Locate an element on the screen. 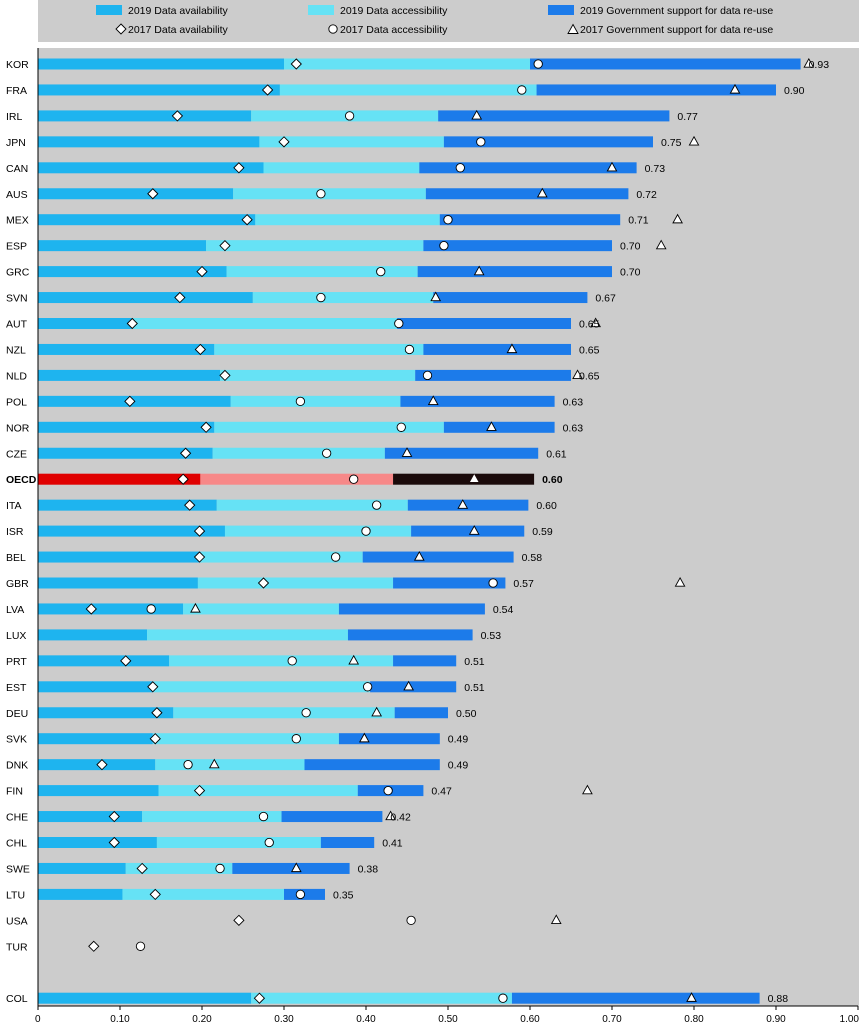 Image resolution: width=859 pixels, height=1024 pixels. x-tick-label: 0.20 is located at coordinates (202, 1019).